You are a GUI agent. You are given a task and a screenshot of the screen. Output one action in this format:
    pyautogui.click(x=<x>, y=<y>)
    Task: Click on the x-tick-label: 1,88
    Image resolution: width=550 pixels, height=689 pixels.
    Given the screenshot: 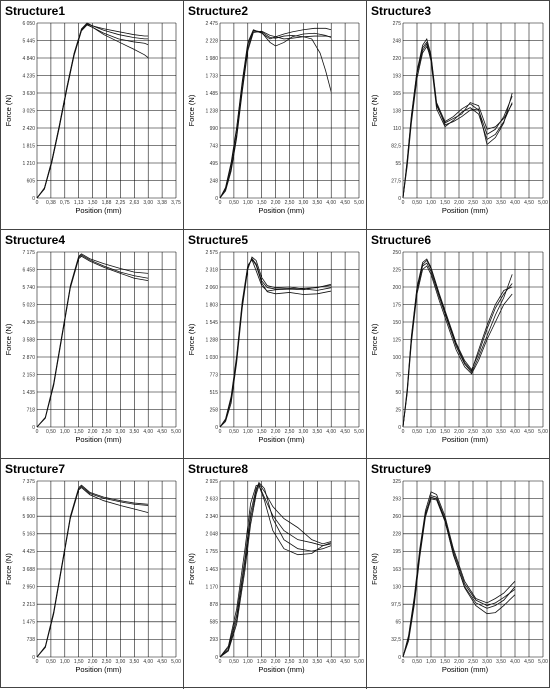 What is the action you would take?
    pyautogui.click(x=107, y=203)
    